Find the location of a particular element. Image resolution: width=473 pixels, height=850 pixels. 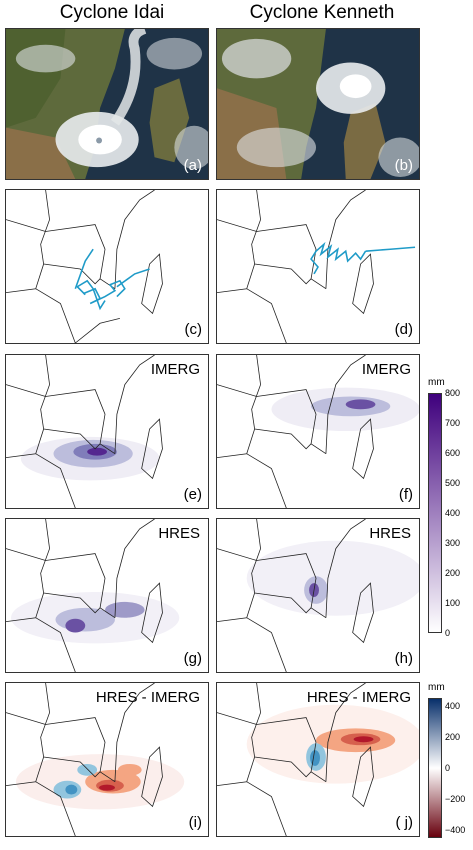

map-idai-hres is located at coordinates (93, 595).